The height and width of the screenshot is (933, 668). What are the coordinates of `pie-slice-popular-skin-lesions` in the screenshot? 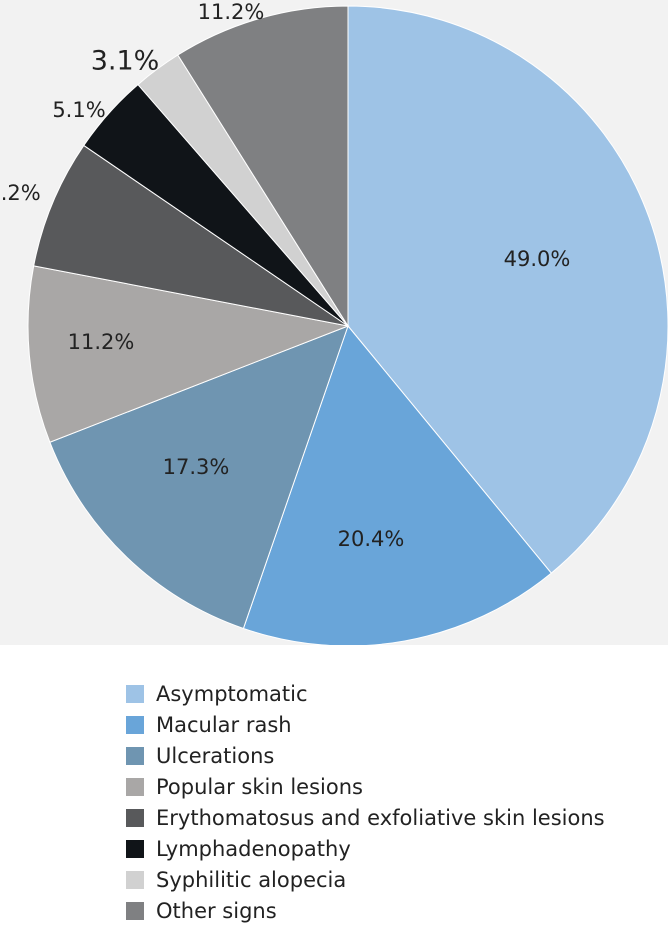 It's located at (188, 354).